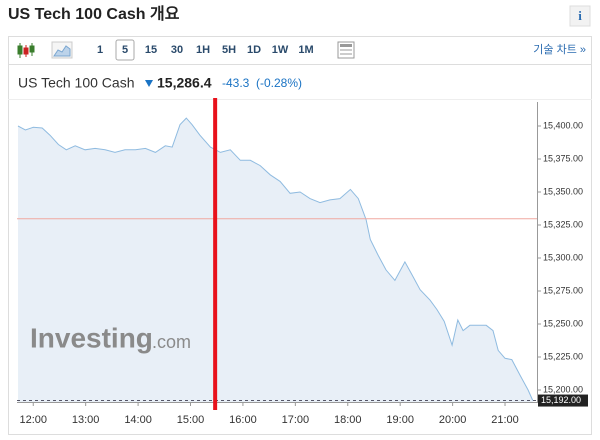 The width and height of the screenshot is (600, 440). What do you see at coordinates (305, 50) in the screenshot?
I see `interval-button: 1M` at bounding box center [305, 50].